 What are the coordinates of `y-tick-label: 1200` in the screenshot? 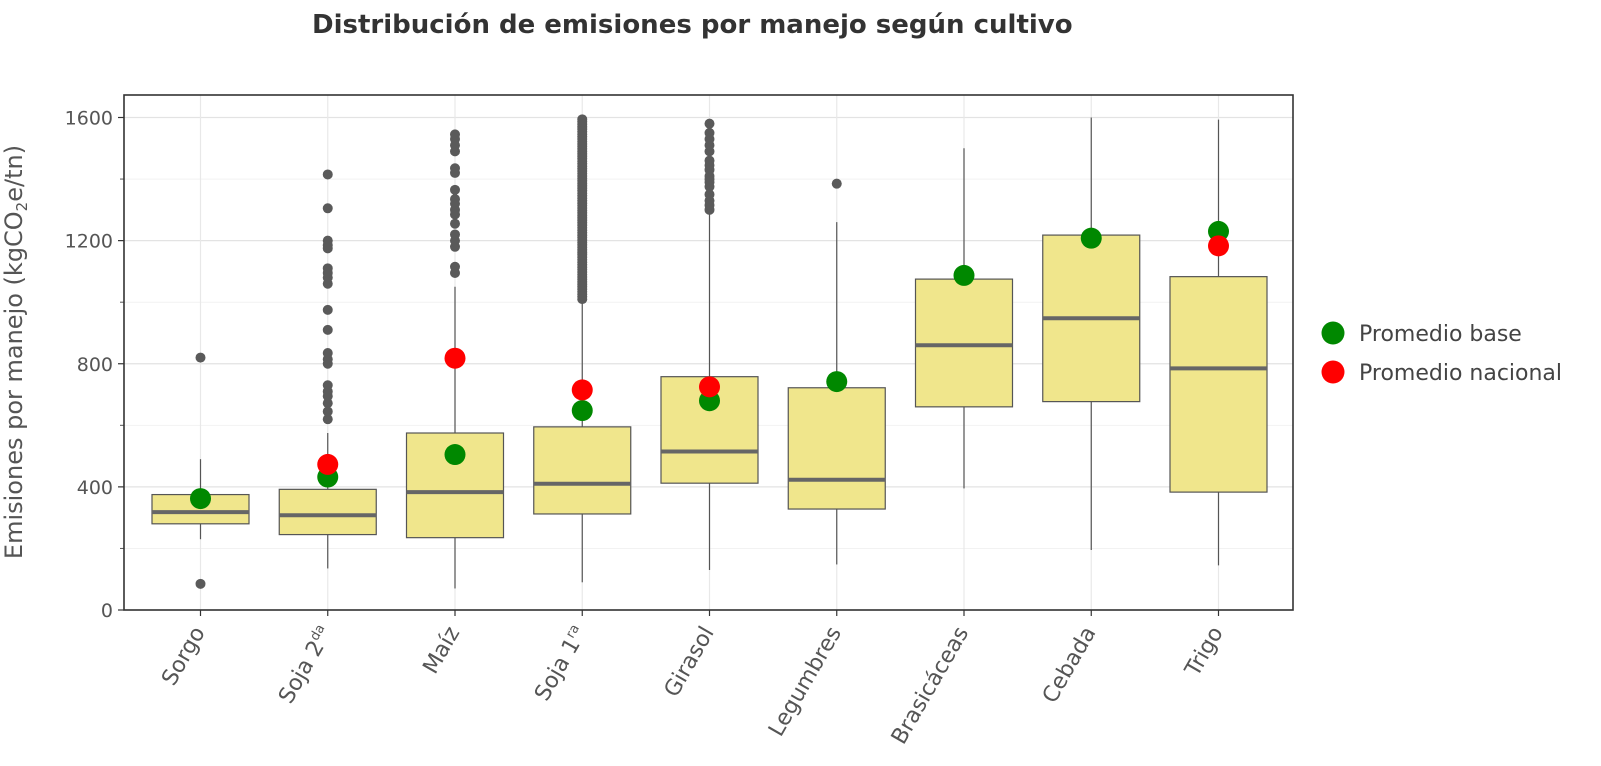 It's located at (89, 242).